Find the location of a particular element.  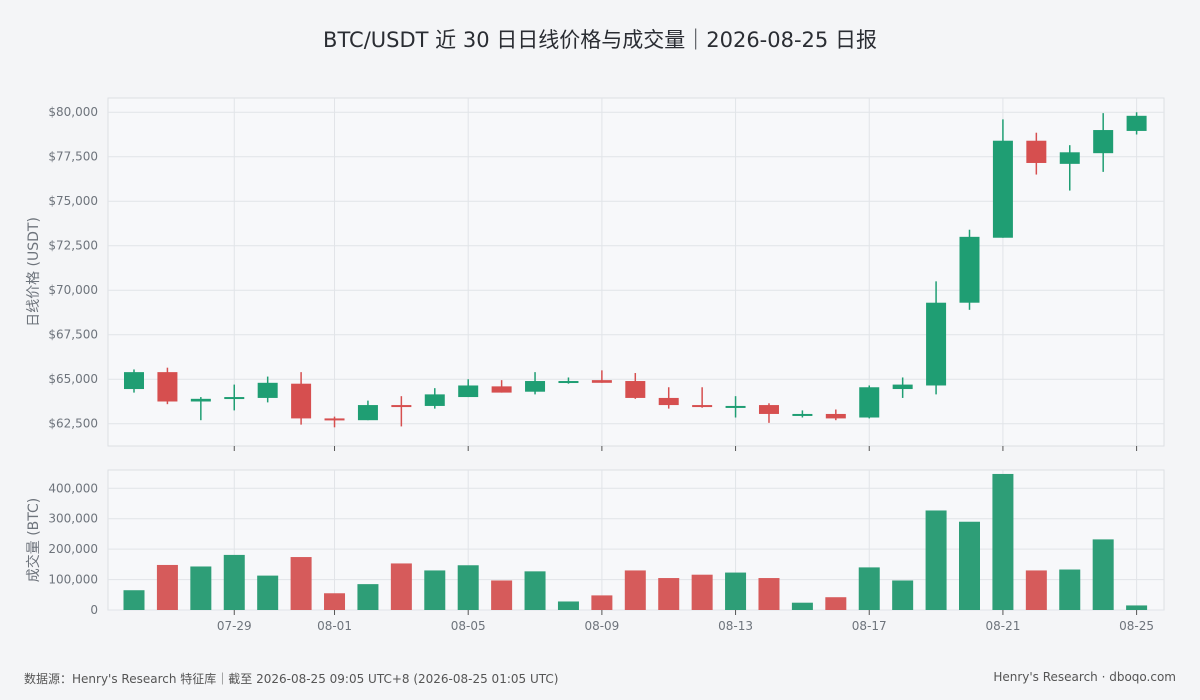

price-tick-label: $67,500 is located at coordinates (73, 335).